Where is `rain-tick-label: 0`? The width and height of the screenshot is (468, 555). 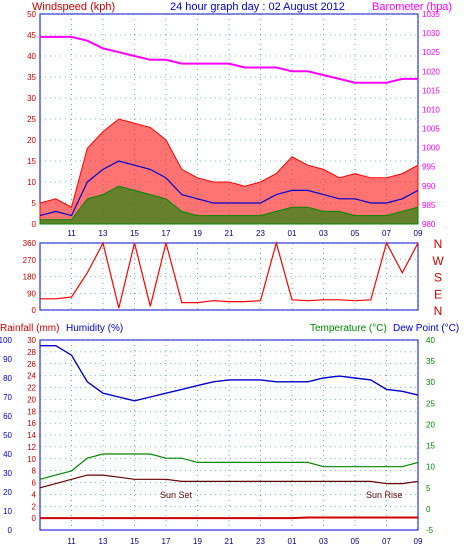 rain-tick-label: 0 is located at coordinates (34, 518).